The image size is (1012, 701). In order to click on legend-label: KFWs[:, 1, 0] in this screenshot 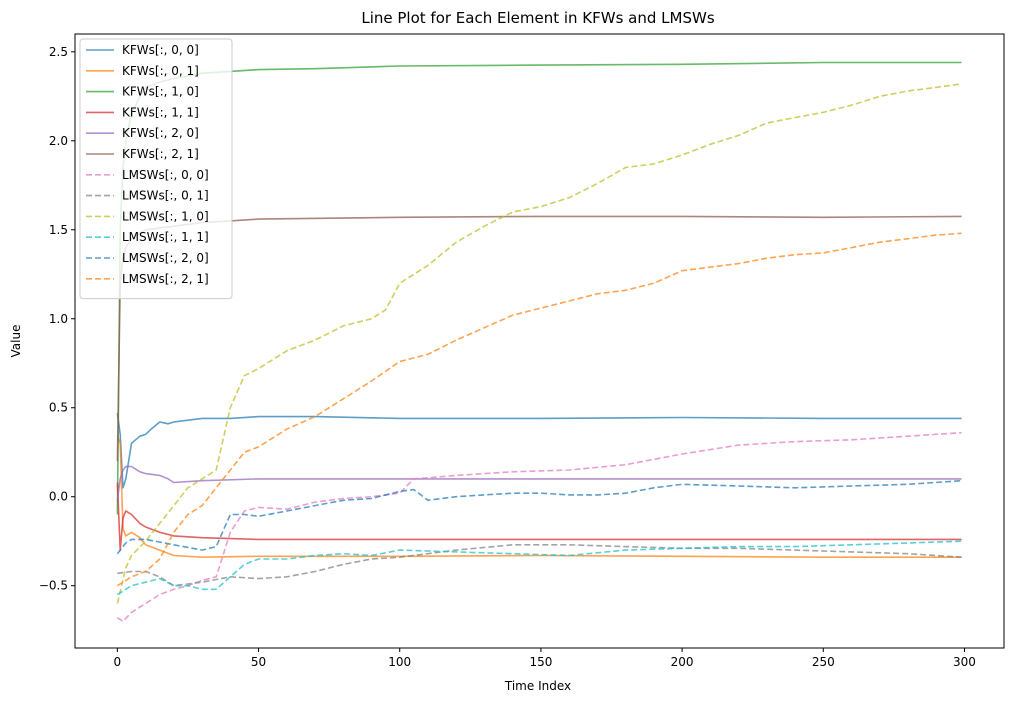, I will do `click(160, 92)`.